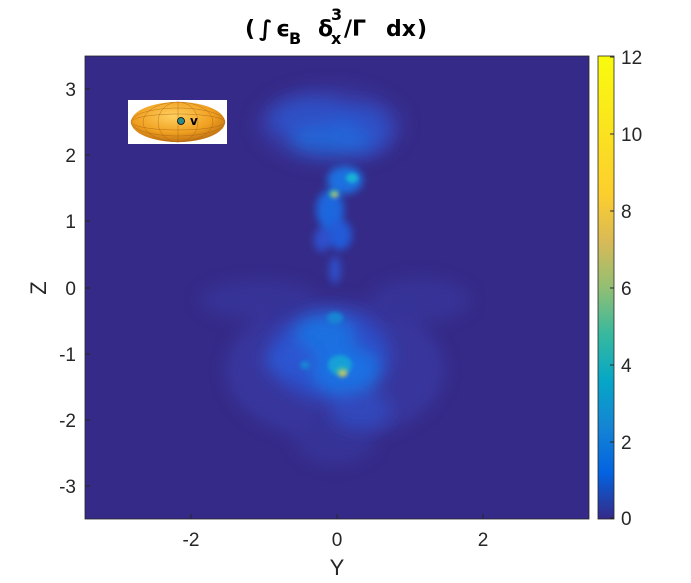 The height and width of the screenshot is (583, 691). Describe the element at coordinates (422, 29) in the screenshot. I see `title-close: )` at that location.